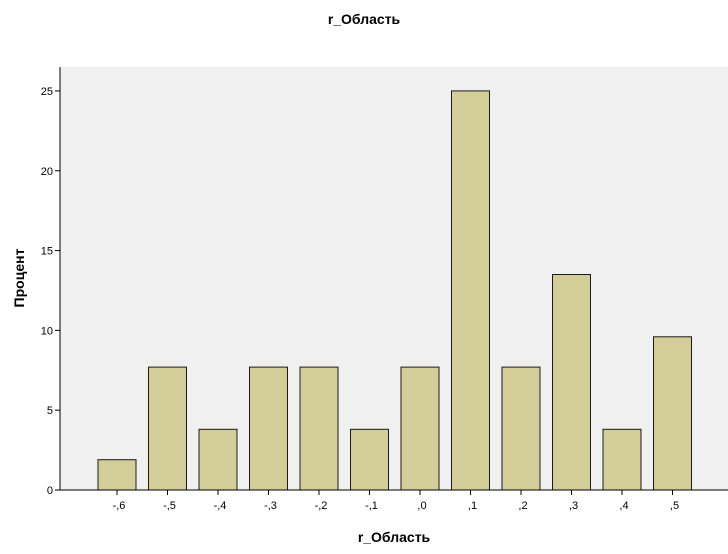 This screenshot has width=728, height=554. What do you see at coordinates (573, 506) in the screenshot?
I see `x-tick-label-9: ,3` at bounding box center [573, 506].